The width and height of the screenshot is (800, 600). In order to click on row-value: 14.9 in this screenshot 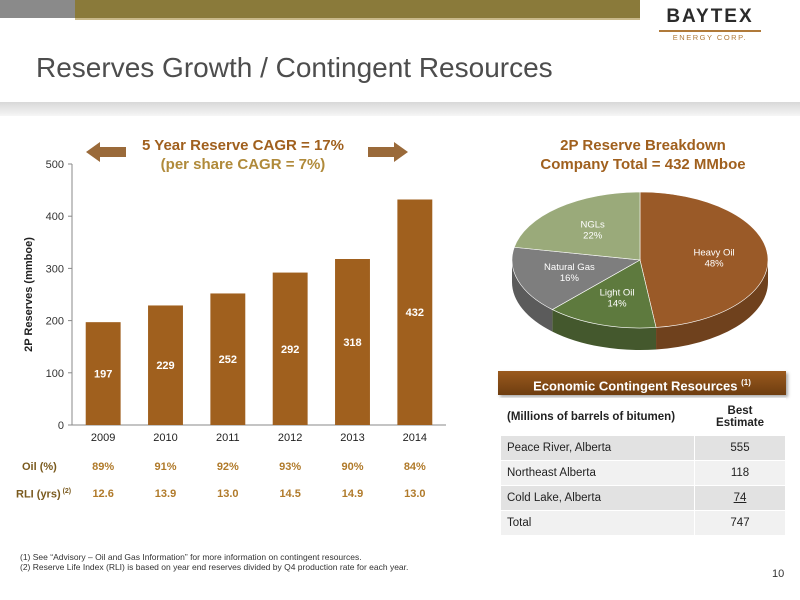, I will do `click(352, 494)`.